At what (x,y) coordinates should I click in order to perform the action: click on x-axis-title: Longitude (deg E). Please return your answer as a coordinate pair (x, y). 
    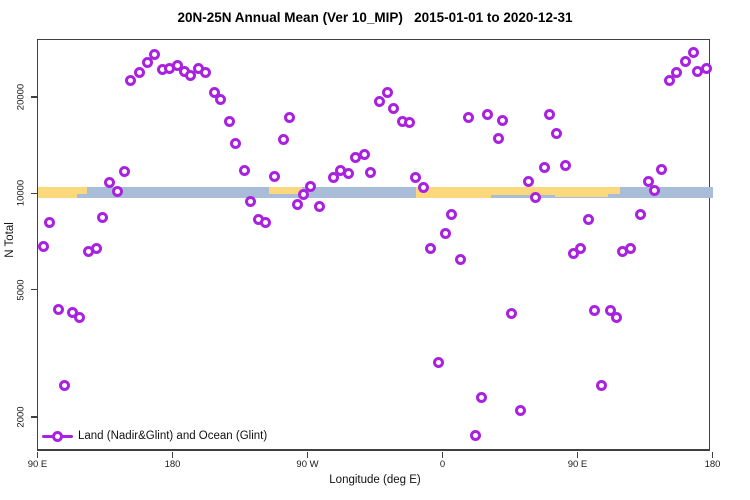
    Looking at the image, I should click on (375, 480).